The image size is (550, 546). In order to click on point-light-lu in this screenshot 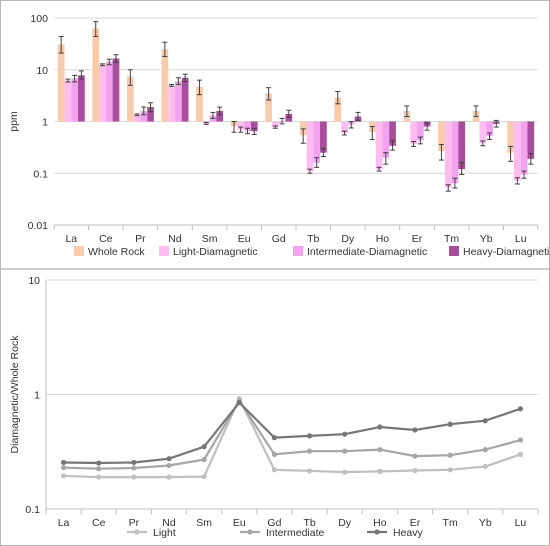, I will do `click(520, 454)`.